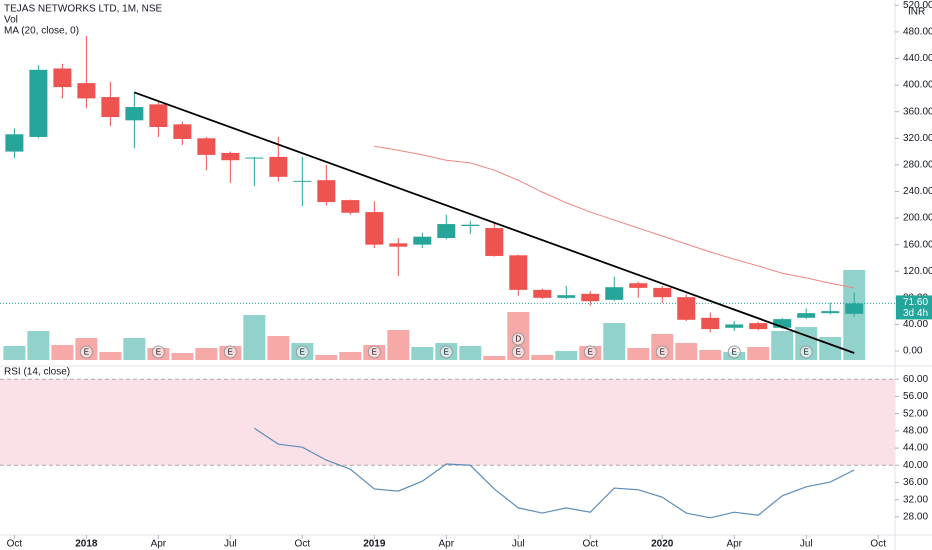 The image size is (932, 550). Describe the element at coordinates (917, 138) in the screenshot. I see `y-tick-label: 320.00` at that location.